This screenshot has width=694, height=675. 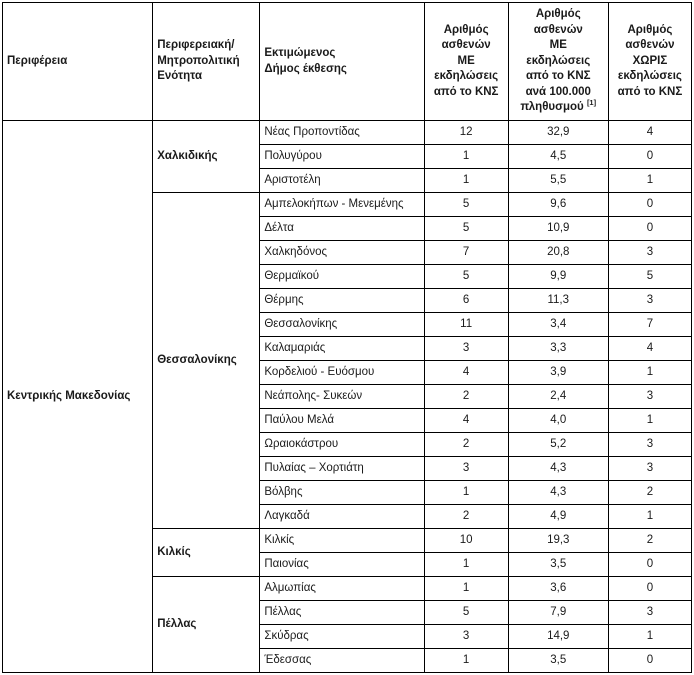 What do you see at coordinates (342, 156) in the screenshot?
I see `municipality-cell: Πολυγύρου` at bounding box center [342, 156].